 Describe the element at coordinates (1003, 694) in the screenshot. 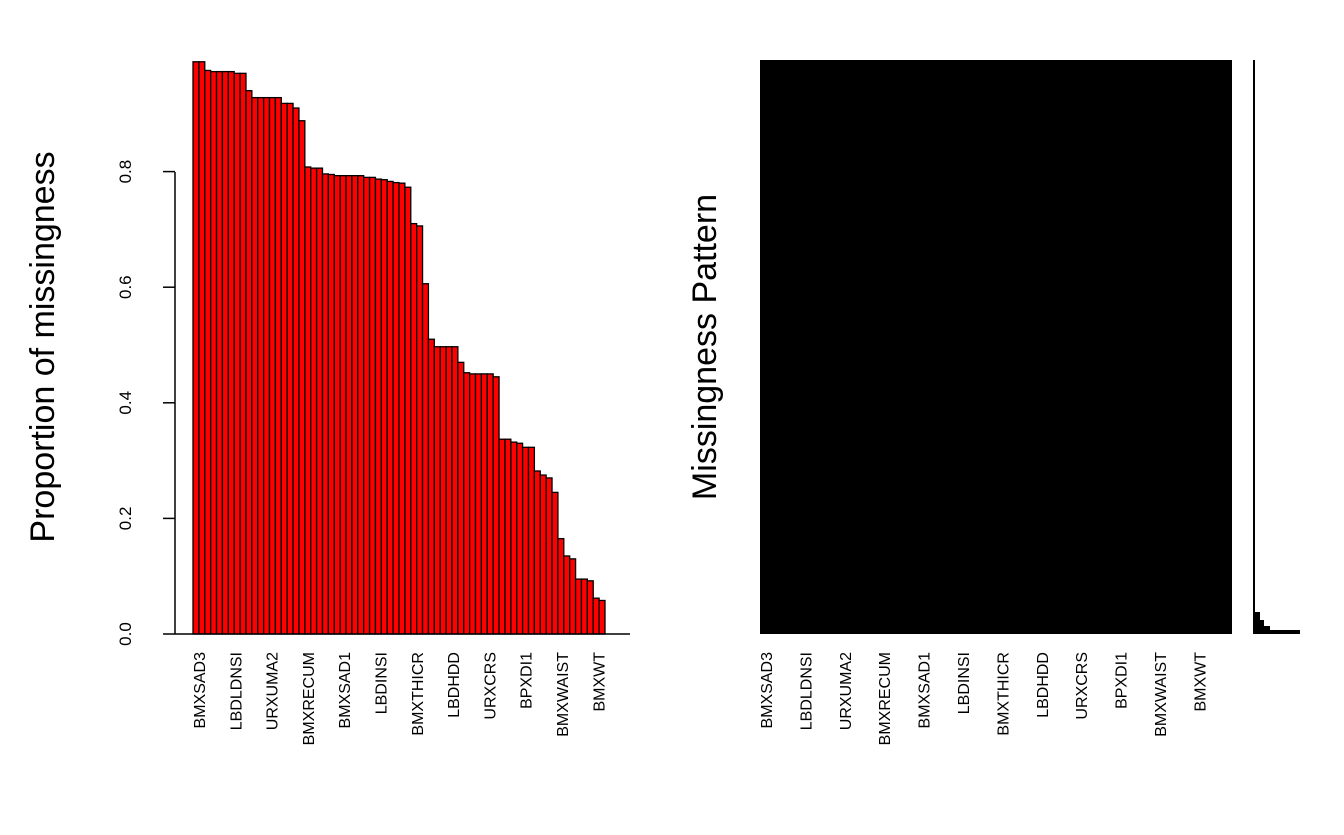

I see `x-category-label: BMXTHICR` at that location.